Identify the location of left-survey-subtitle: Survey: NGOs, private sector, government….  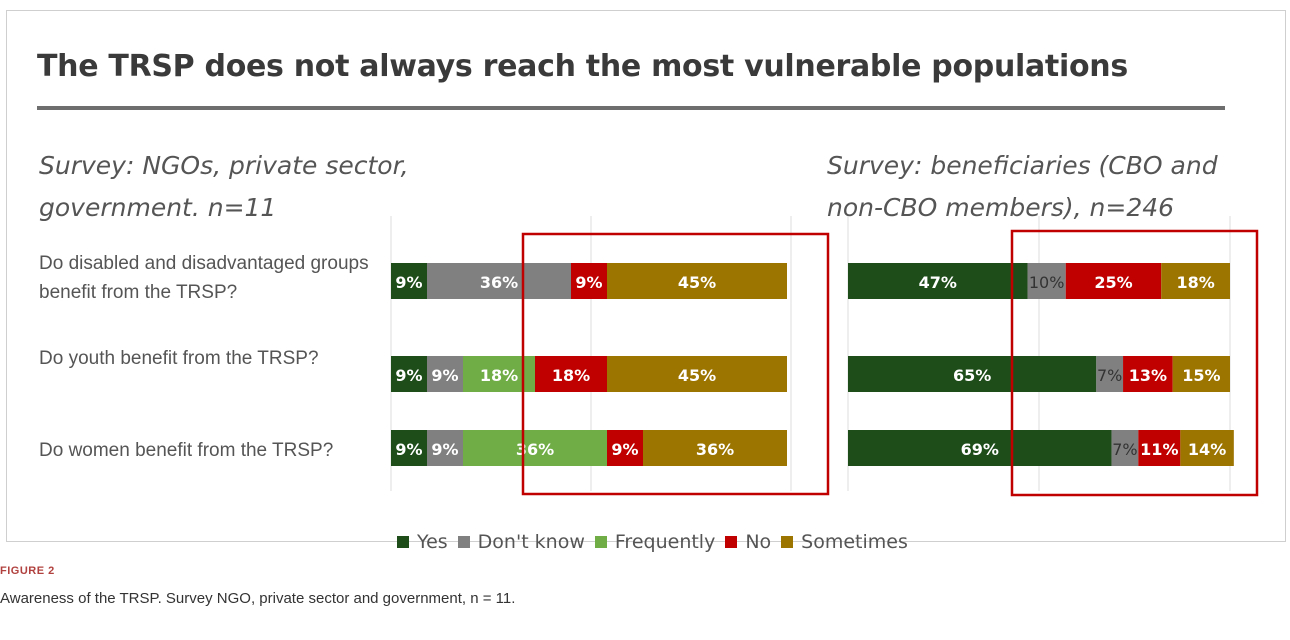
(224, 186).